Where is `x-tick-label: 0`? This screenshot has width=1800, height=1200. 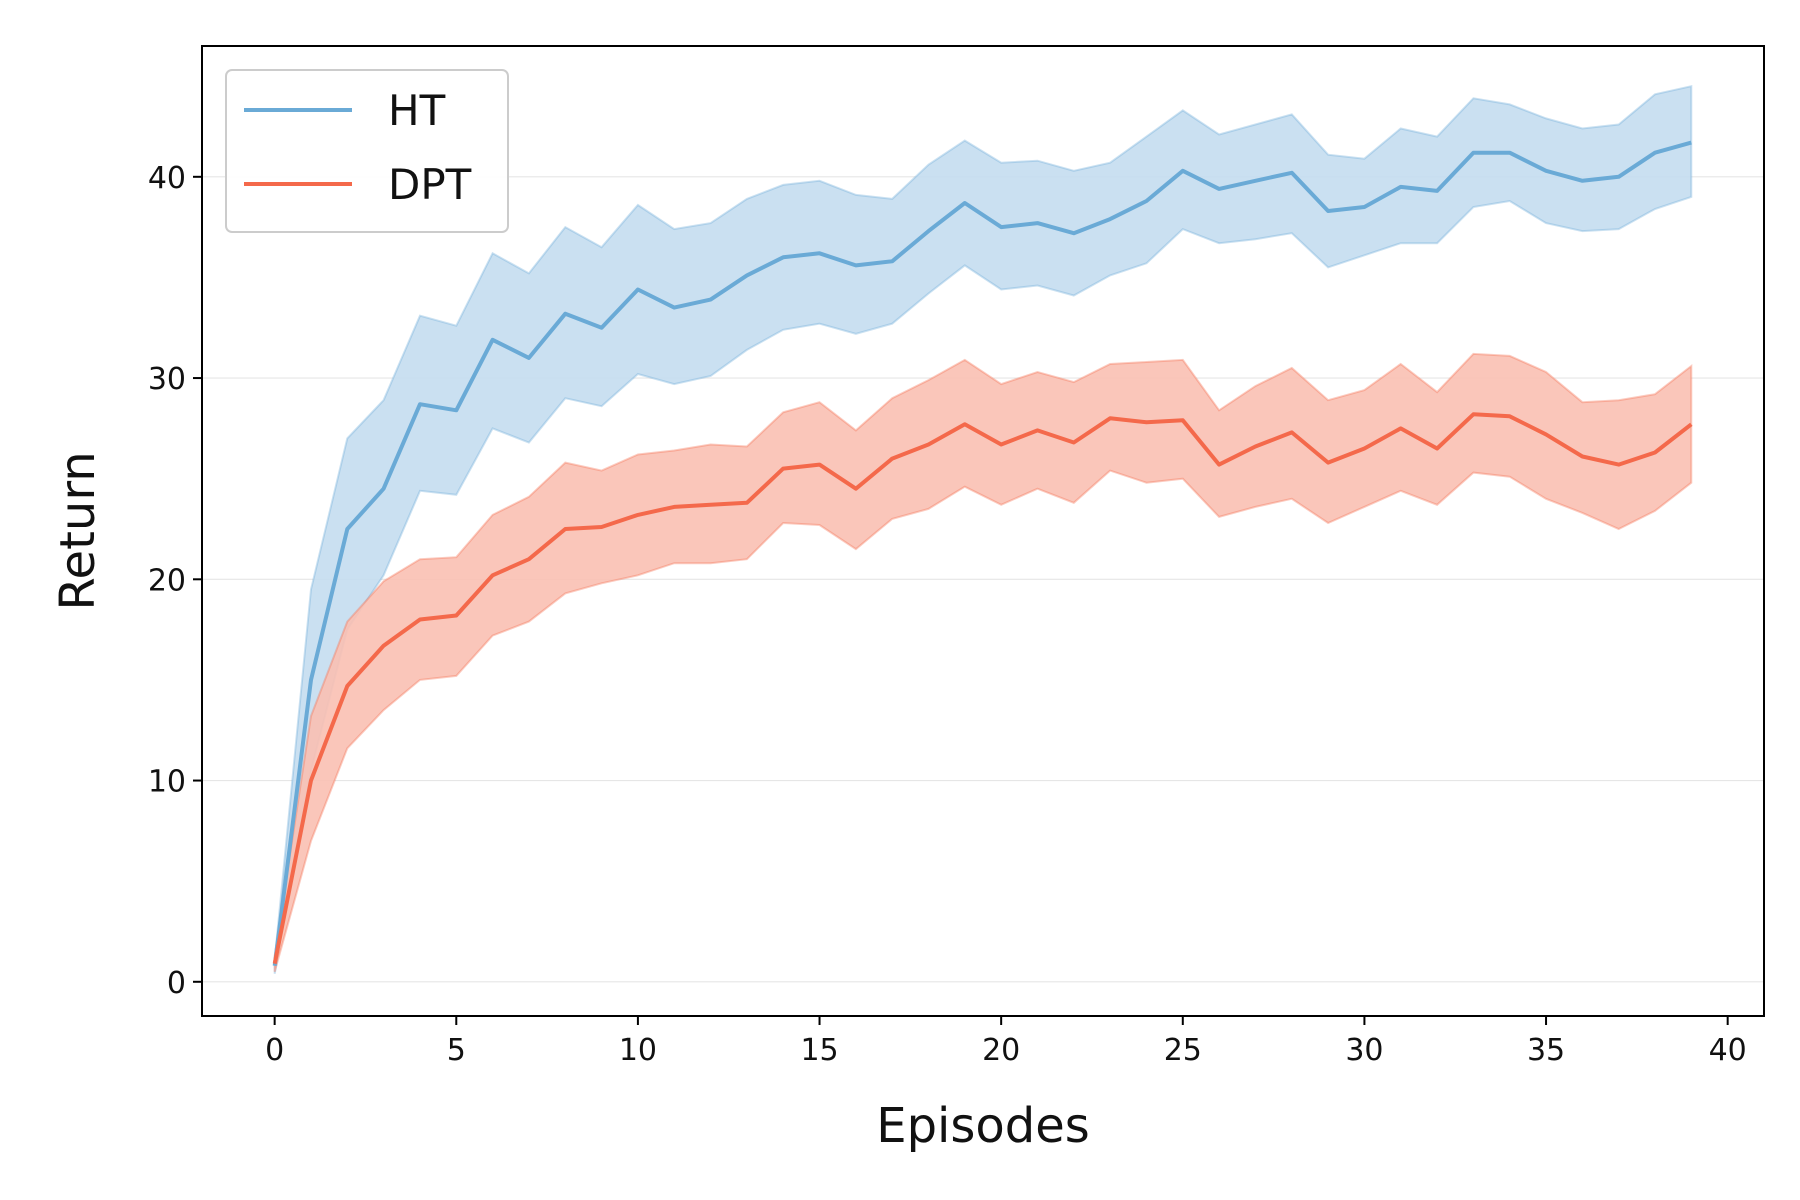 x-tick-label: 0 is located at coordinates (274, 1050).